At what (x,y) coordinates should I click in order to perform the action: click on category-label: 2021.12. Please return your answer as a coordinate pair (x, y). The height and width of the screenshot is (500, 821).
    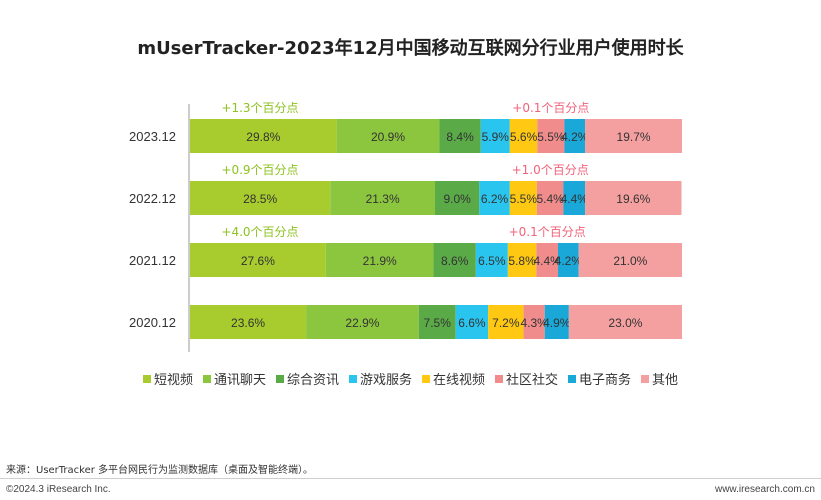
    Looking at the image, I should click on (152, 260).